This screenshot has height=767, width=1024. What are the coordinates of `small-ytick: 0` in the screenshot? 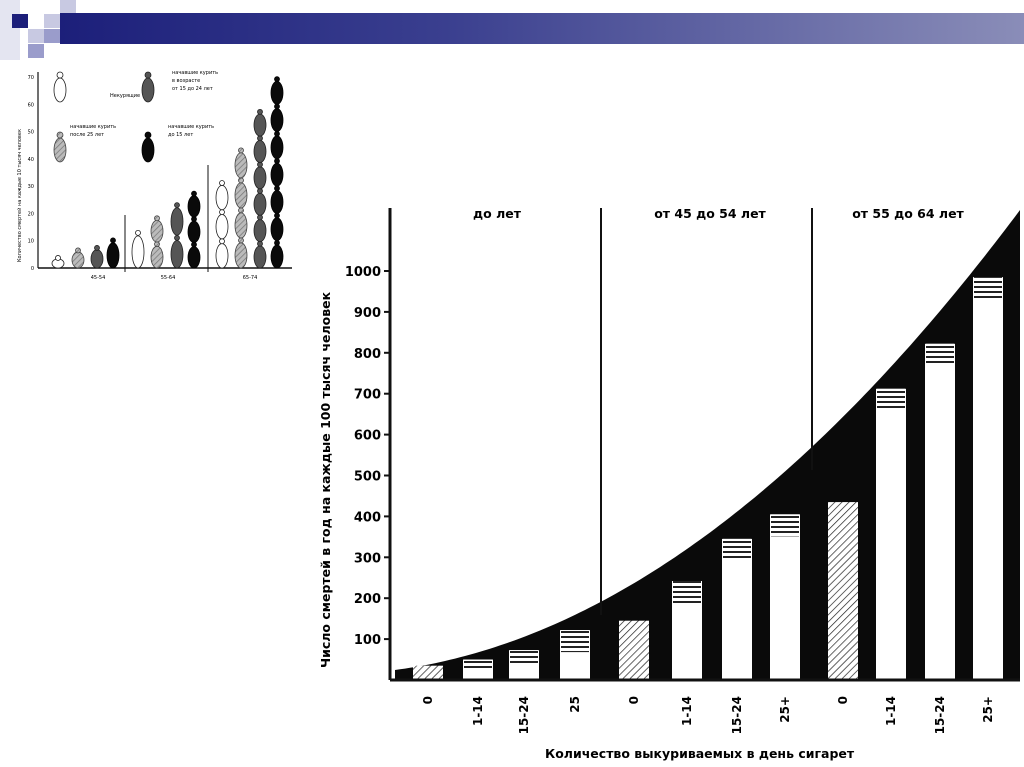 It's located at (32, 269).